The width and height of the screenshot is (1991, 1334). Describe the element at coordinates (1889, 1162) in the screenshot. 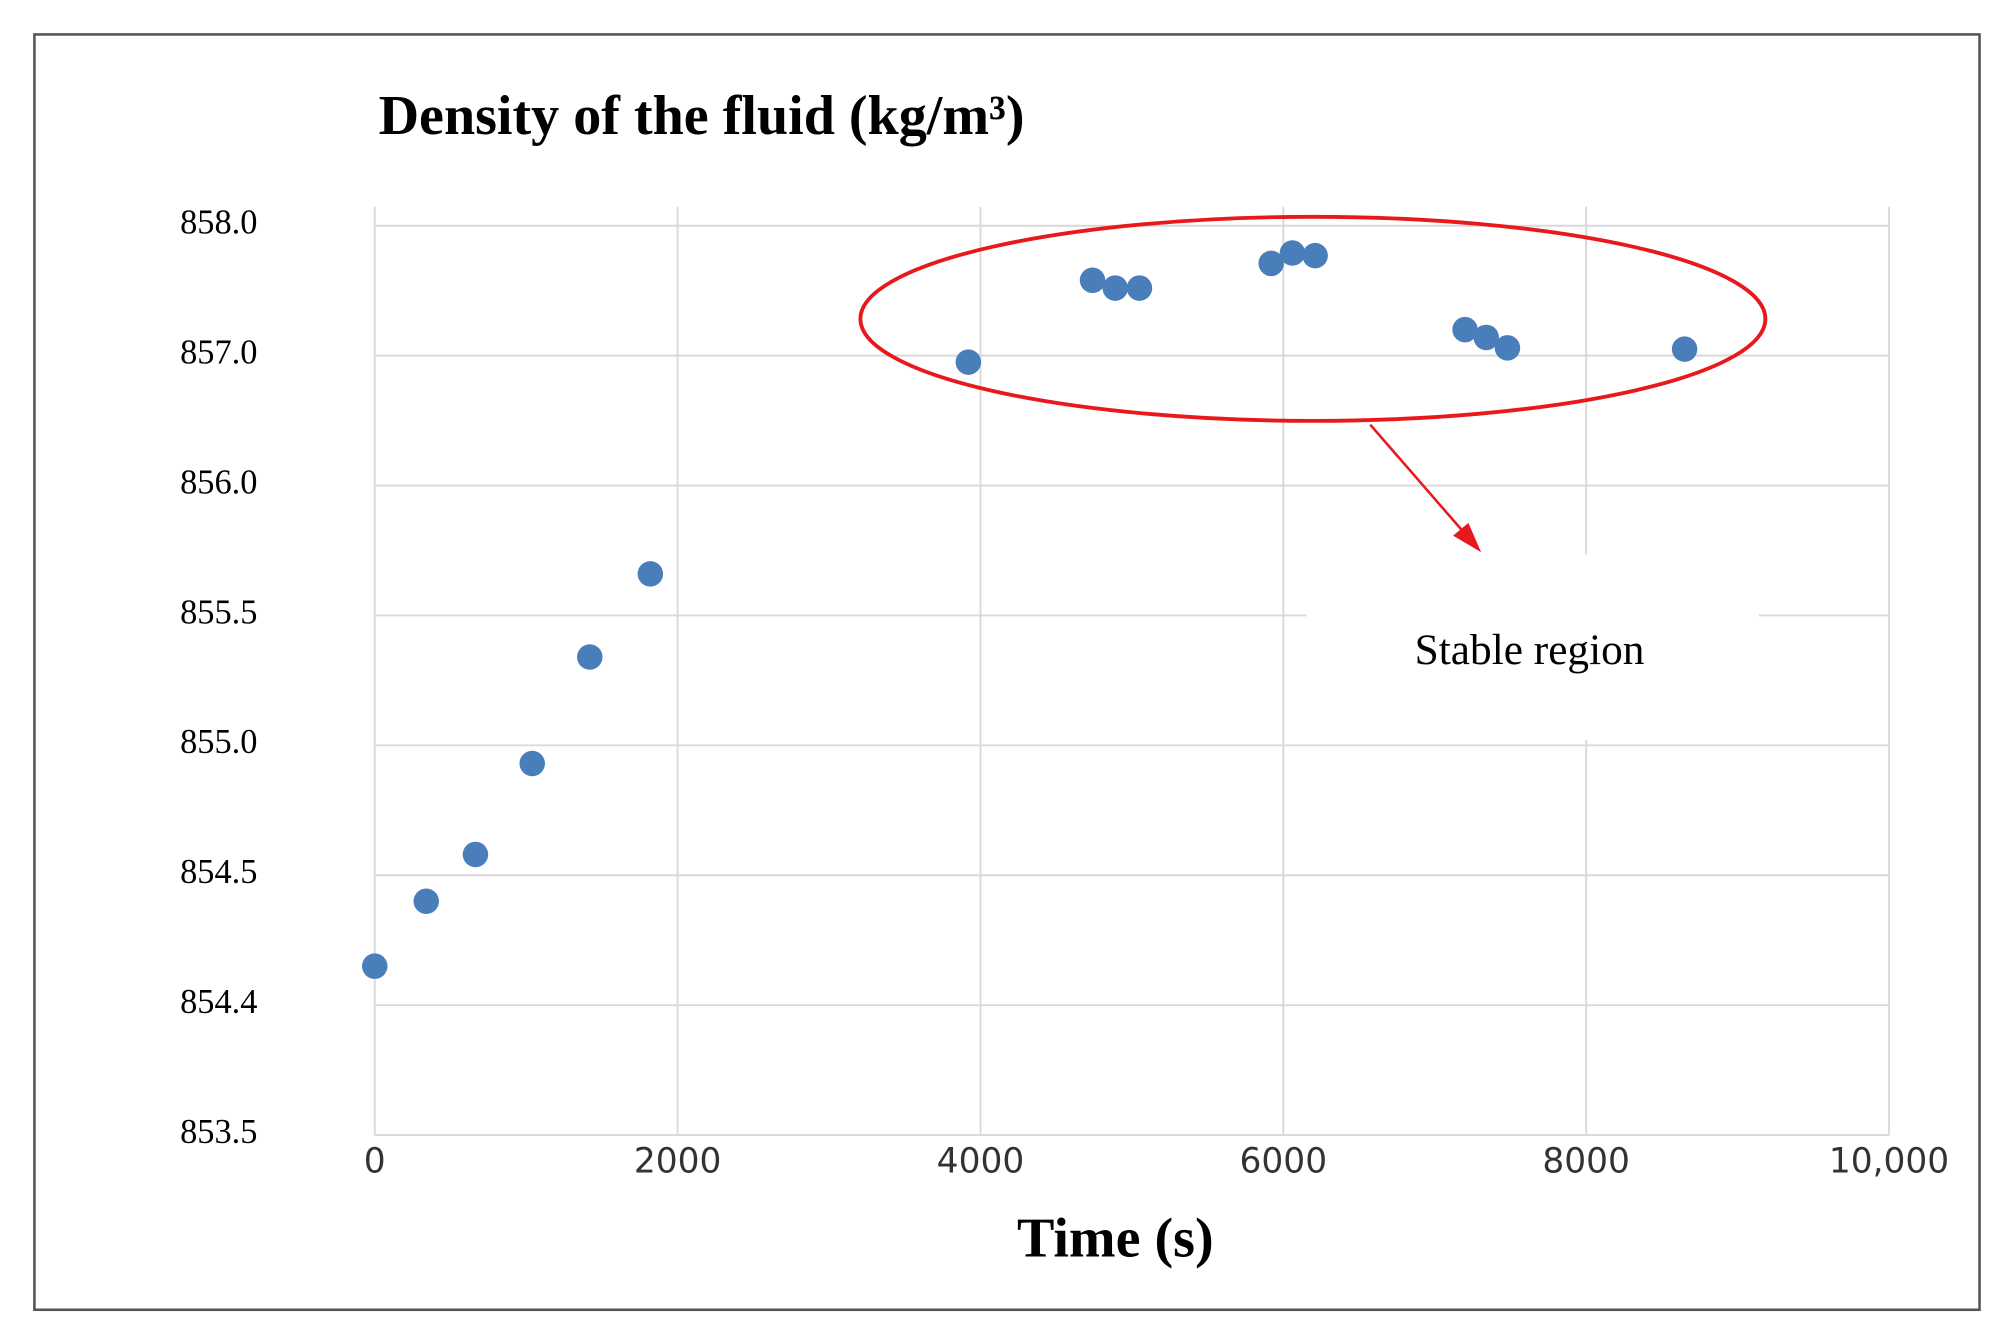

I see `x-tick-label: 10,000` at that location.